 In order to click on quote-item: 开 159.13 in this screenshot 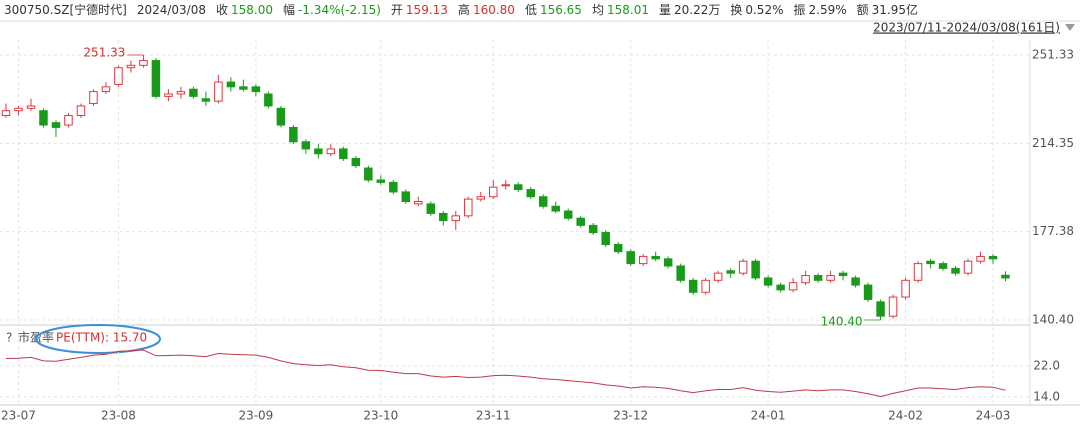, I will do `click(419, 10)`.